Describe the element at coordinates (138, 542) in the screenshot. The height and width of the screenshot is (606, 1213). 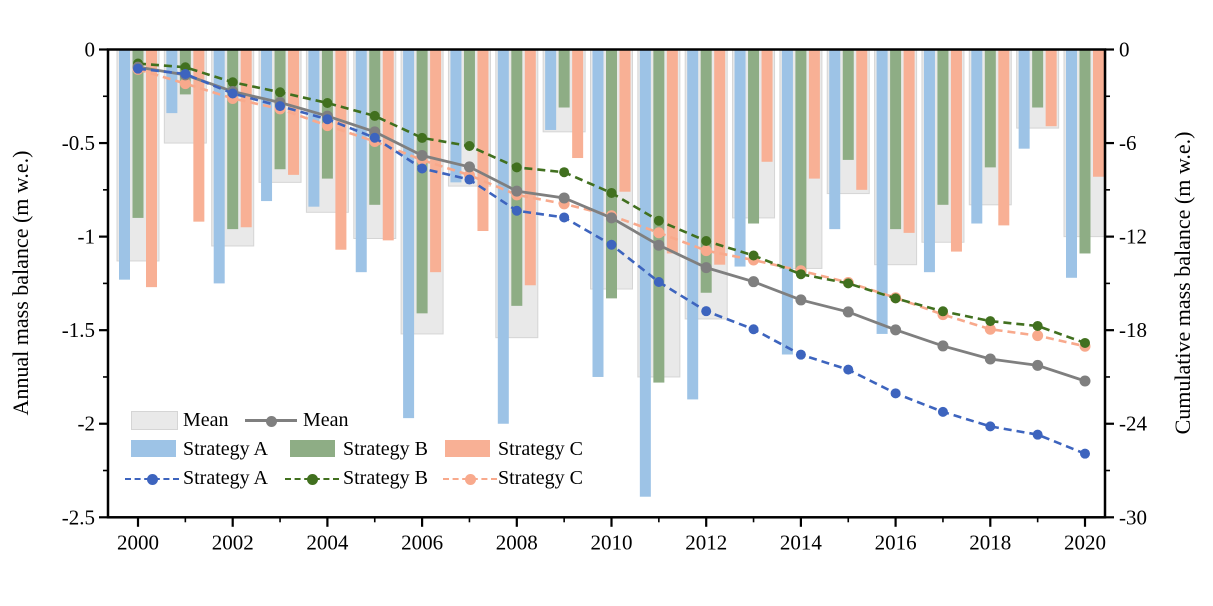
I see `svg-text: 2000` at that location.